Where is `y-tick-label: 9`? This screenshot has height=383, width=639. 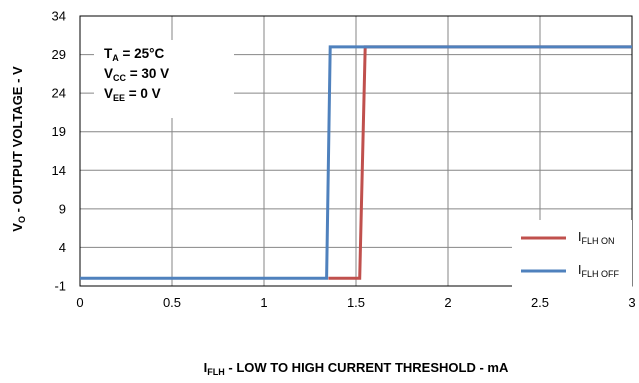 y-tick-label: 9 is located at coordinates (62, 208).